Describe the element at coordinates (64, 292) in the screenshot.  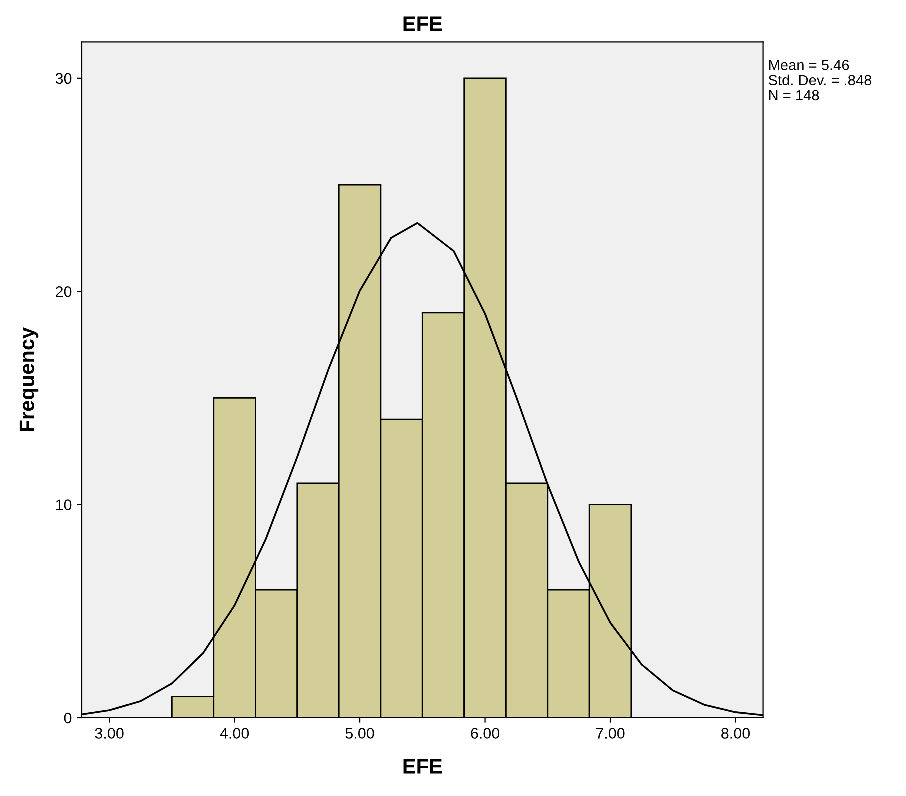
I see `y-tick-label: 20` at that location.